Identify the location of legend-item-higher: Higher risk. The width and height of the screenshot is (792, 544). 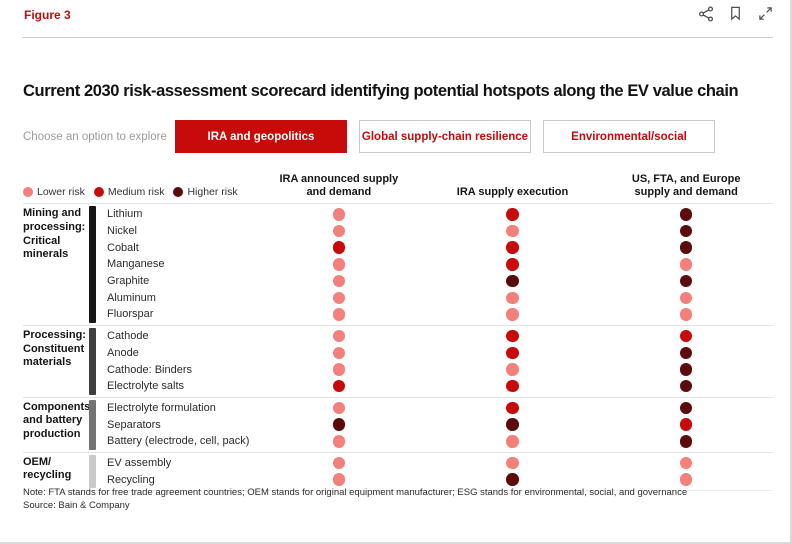
(205, 192).